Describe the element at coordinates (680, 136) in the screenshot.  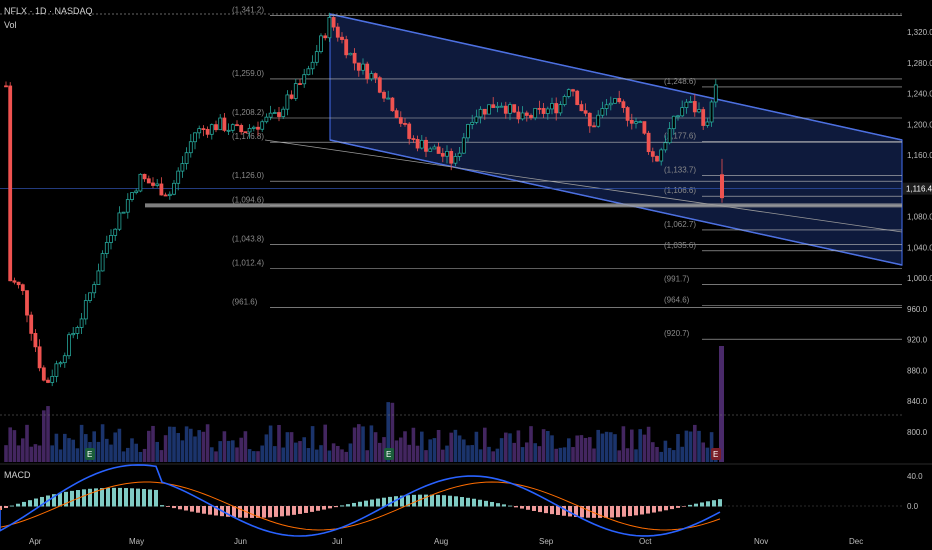
I see `level-label: (1,177.6)` at that location.